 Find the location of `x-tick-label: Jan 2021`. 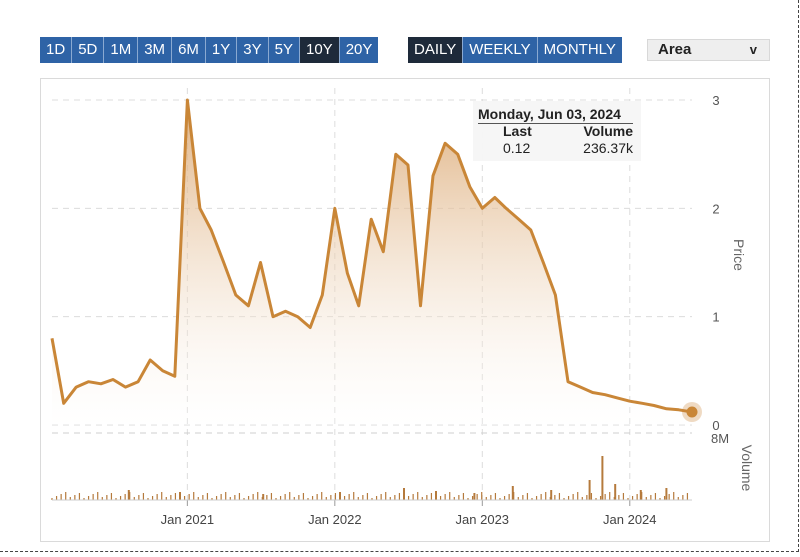

x-tick-label: Jan 2021 is located at coordinates (188, 519).